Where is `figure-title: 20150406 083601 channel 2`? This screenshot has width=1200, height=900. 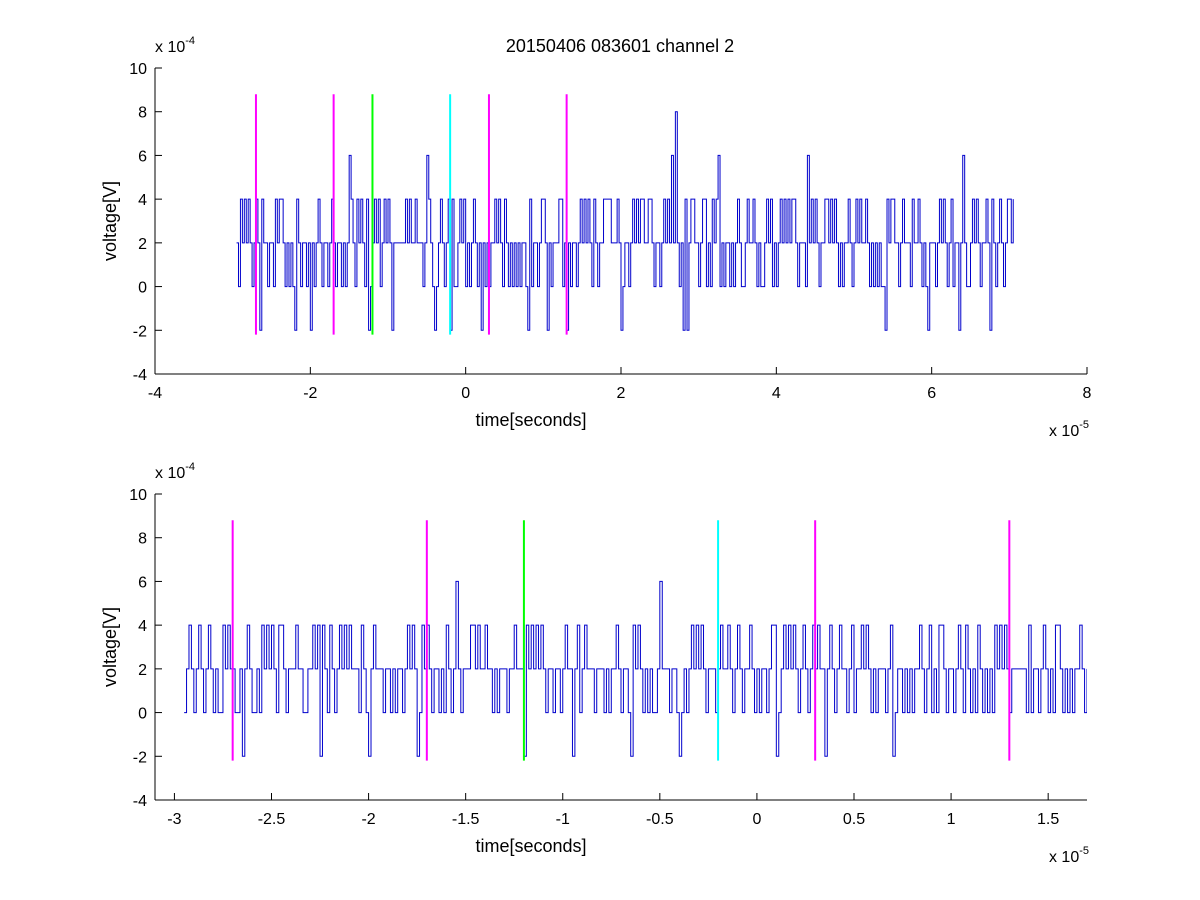
figure-title: 20150406 083601 channel 2 is located at coordinates (620, 46).